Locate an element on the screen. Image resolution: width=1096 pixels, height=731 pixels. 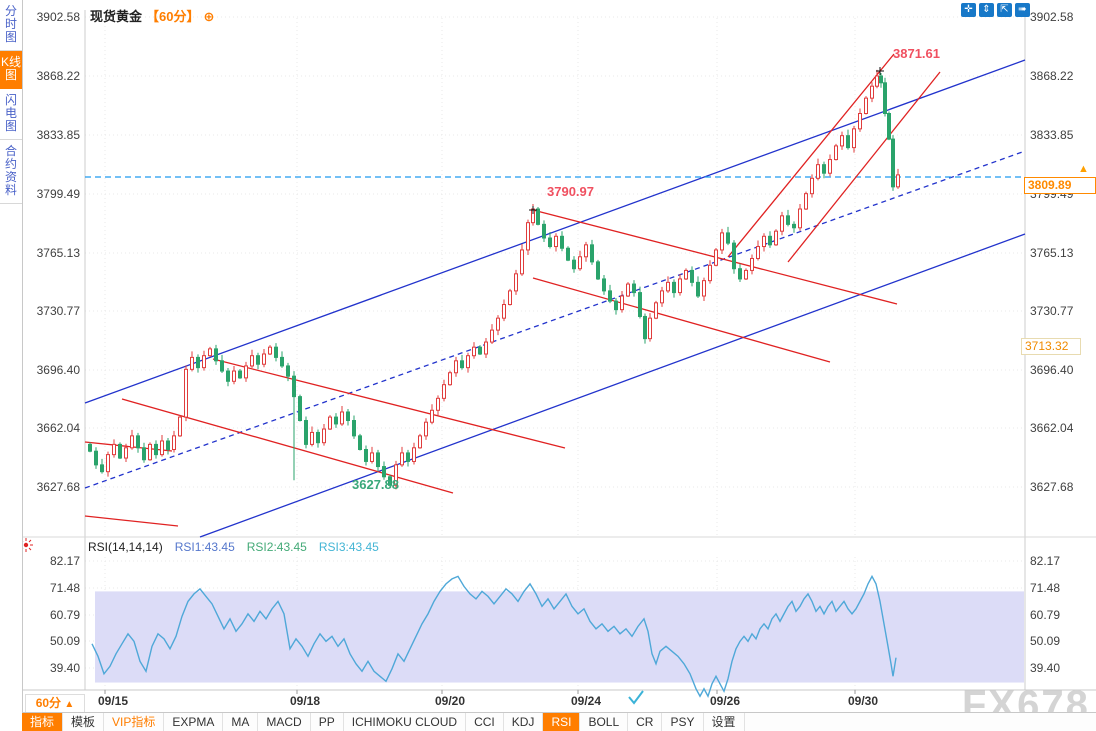
toolbar-item-CCI: CCI is located at coordinates (485, 722).